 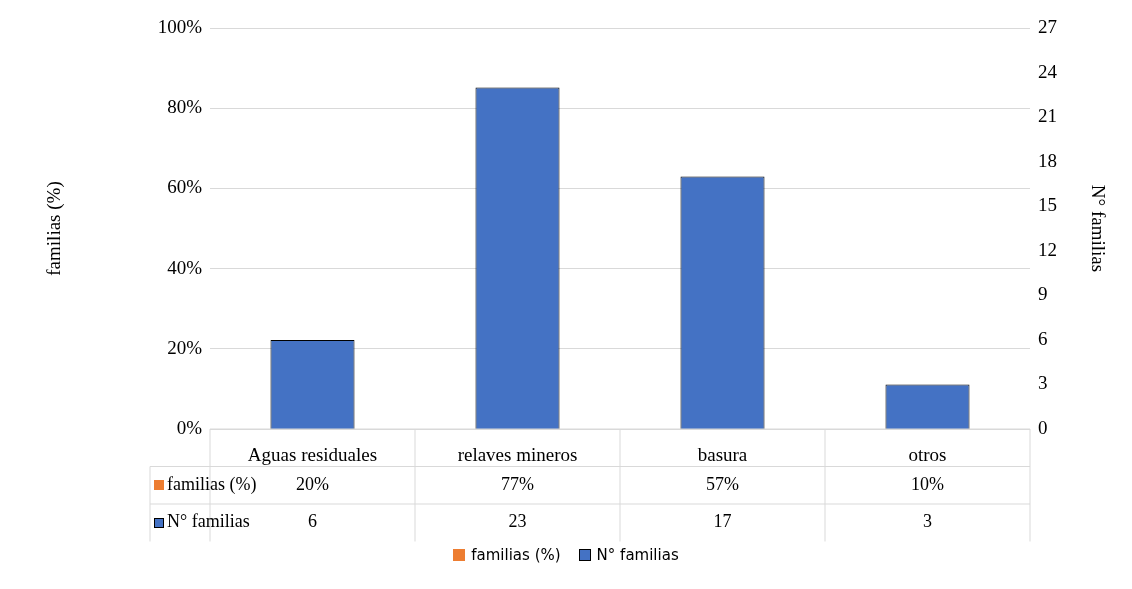 I want to click on y2-tick-label: 15, so click(x=1047, y=205).